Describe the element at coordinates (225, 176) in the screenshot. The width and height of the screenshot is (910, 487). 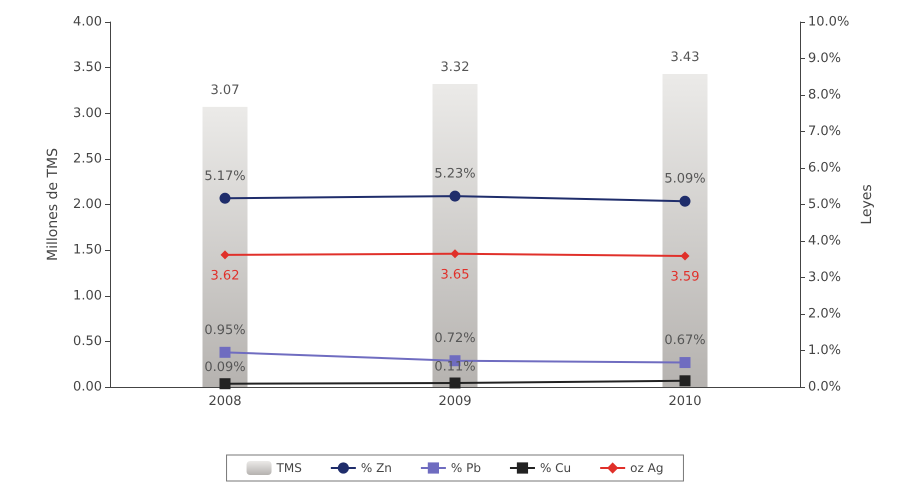
I see `data-label: 5.17%` at that location.